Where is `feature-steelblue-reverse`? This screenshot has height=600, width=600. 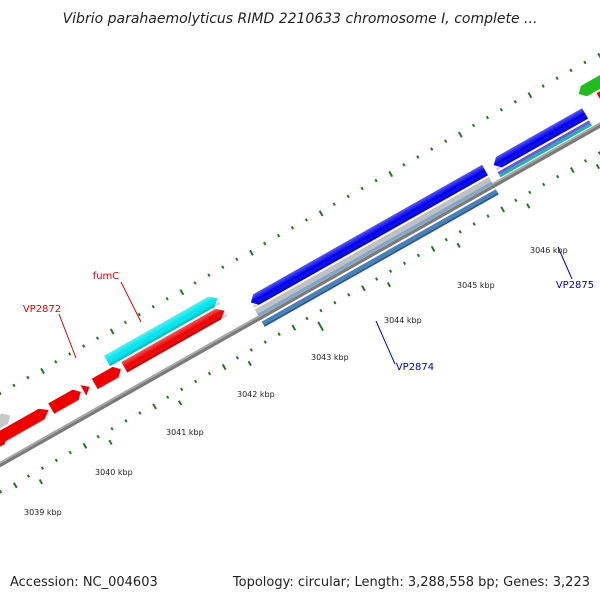 feature-steelblue-reverse is located at coordinates (379, 257).